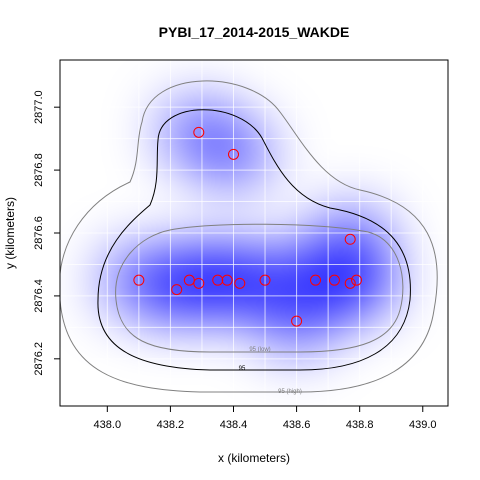 The height and width of the screenshot is (480, 480). I want to click on x-tick-label: 438.2, so click(171, 425).